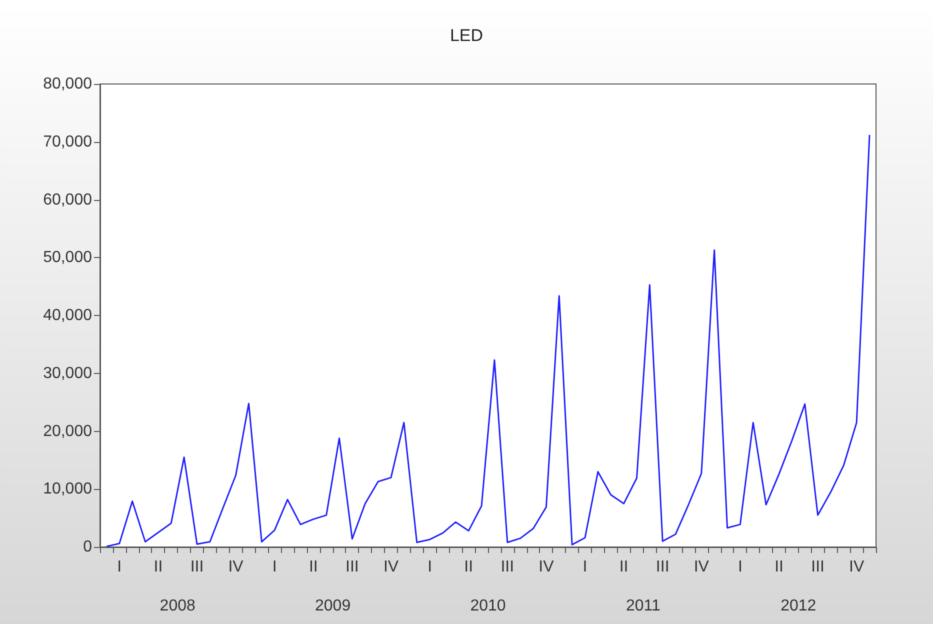 The height and width of the screenshot is (624, 933). What do you see at coordinates (333, 606) in the screenshot?
I see `text: 2009` at bounding box center [333, 606].